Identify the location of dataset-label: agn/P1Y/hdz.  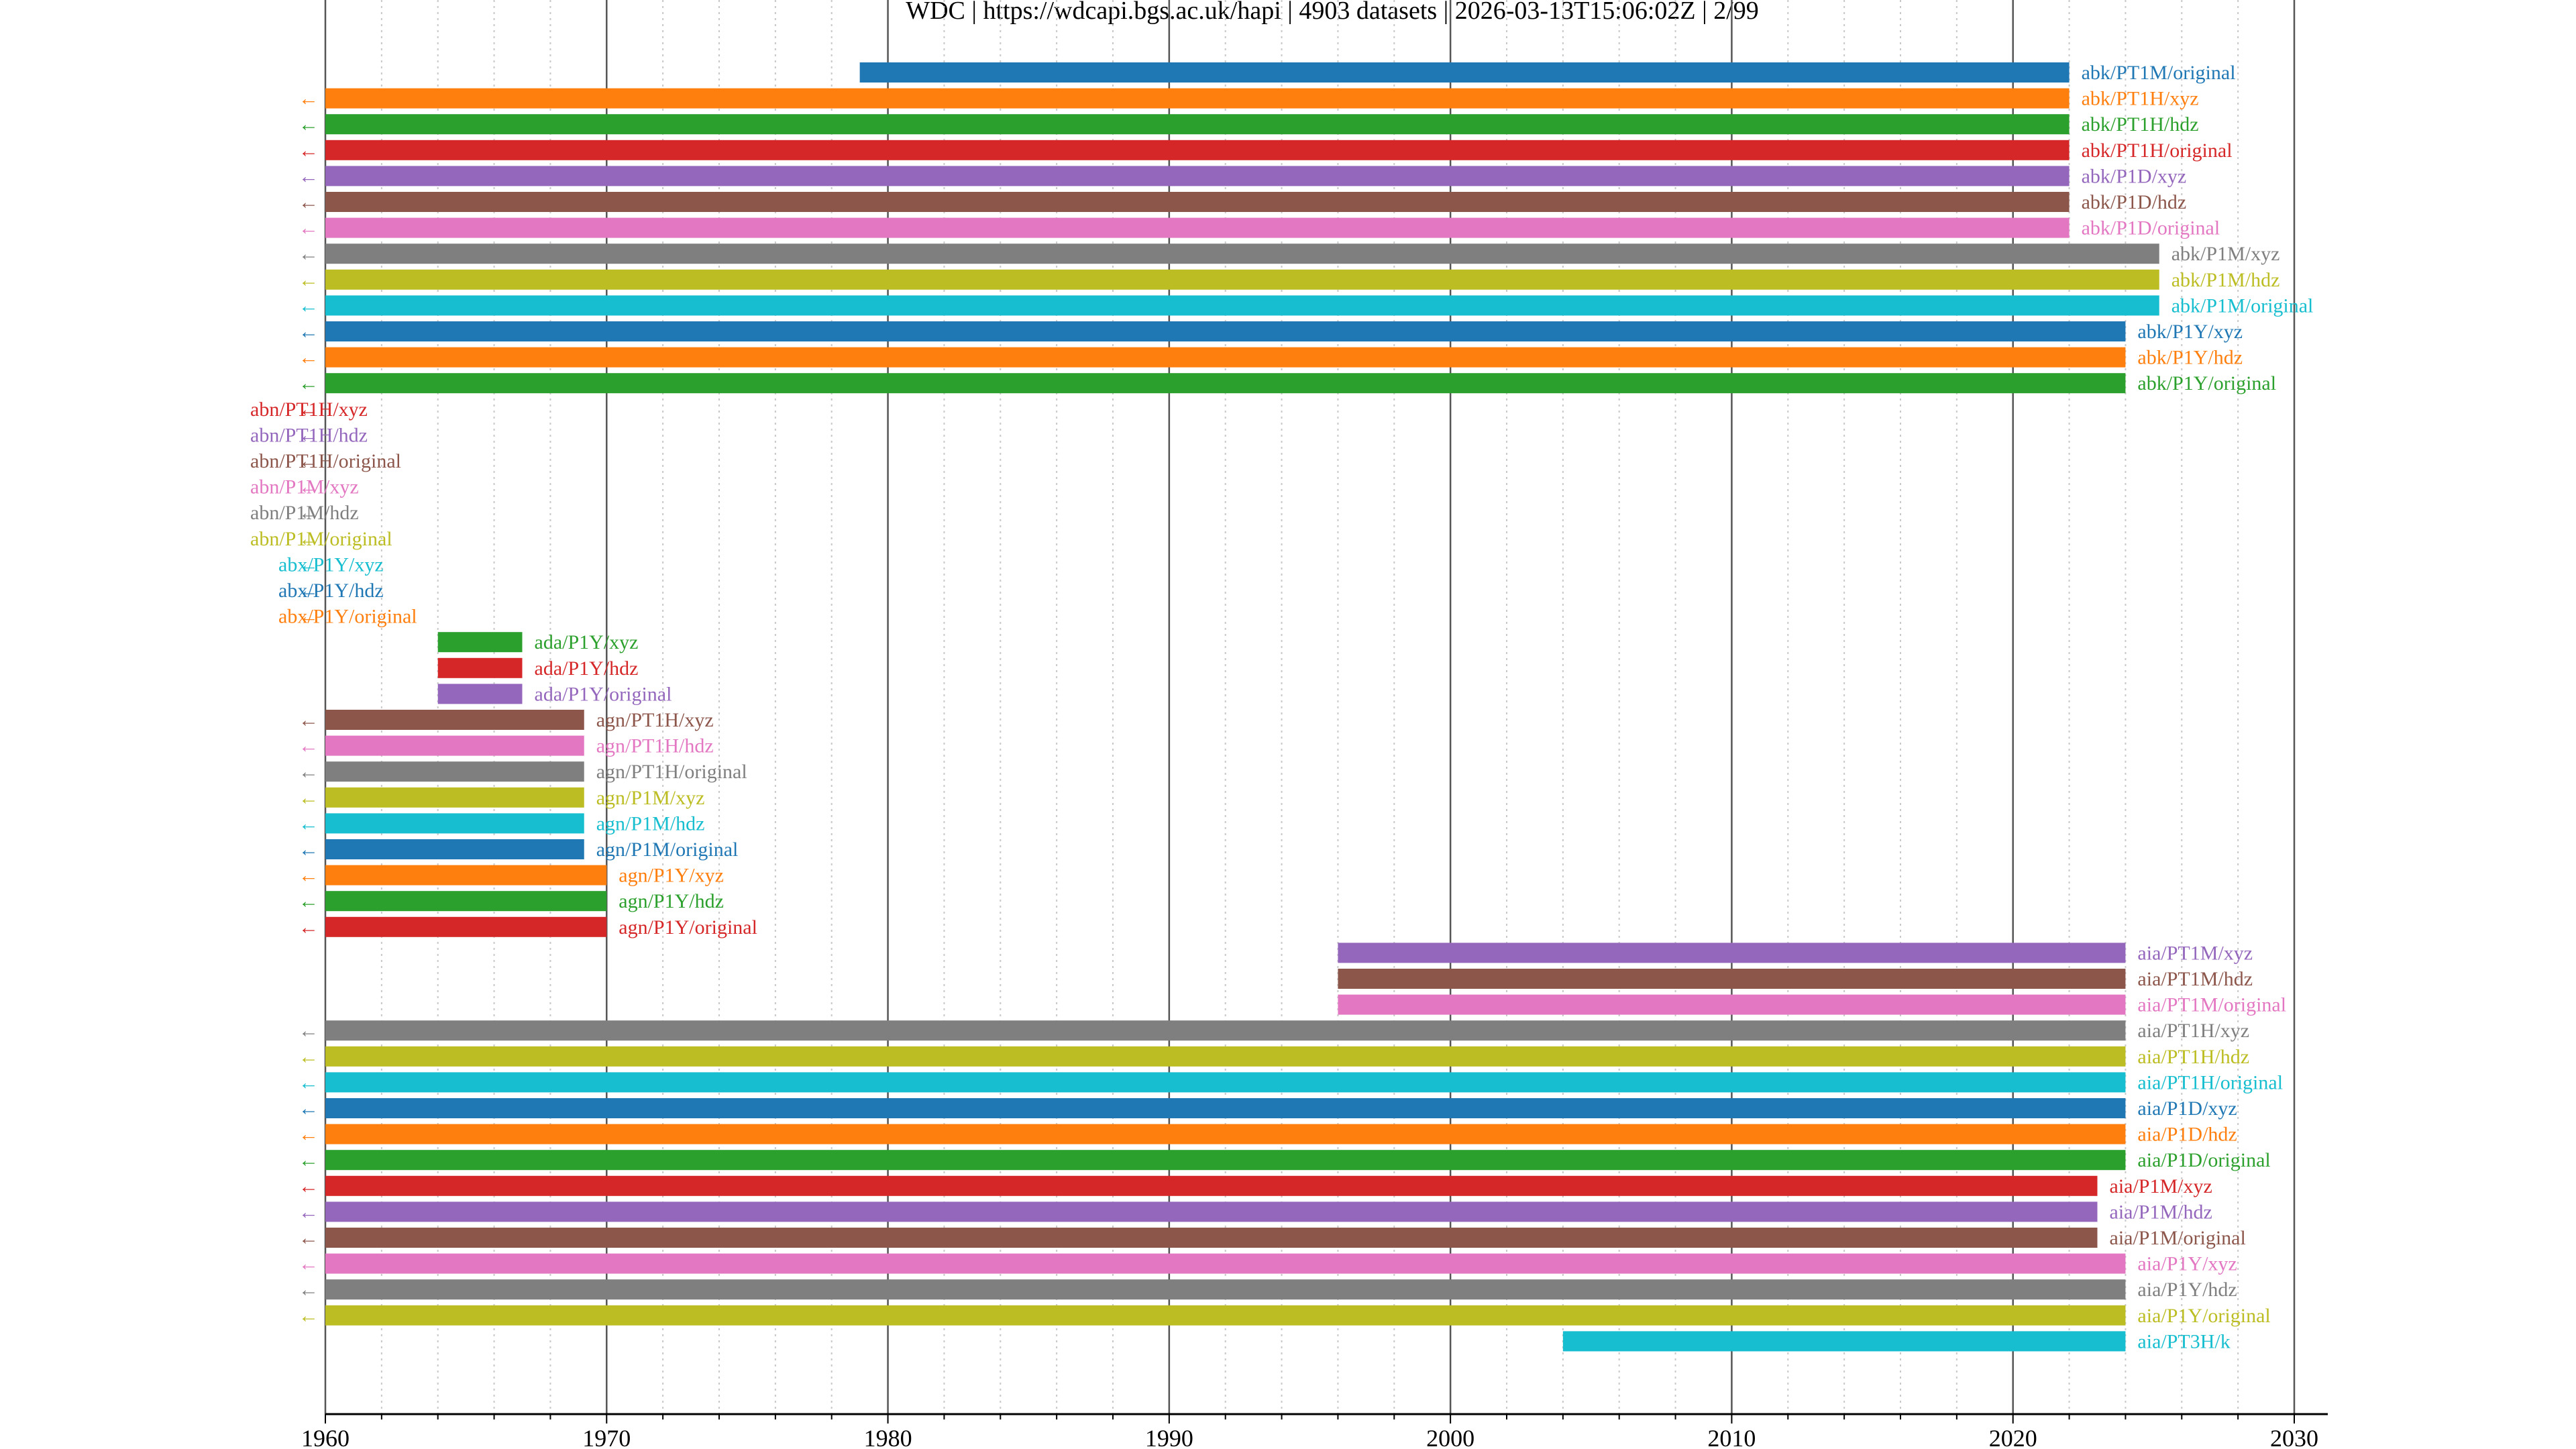
(671, 901).